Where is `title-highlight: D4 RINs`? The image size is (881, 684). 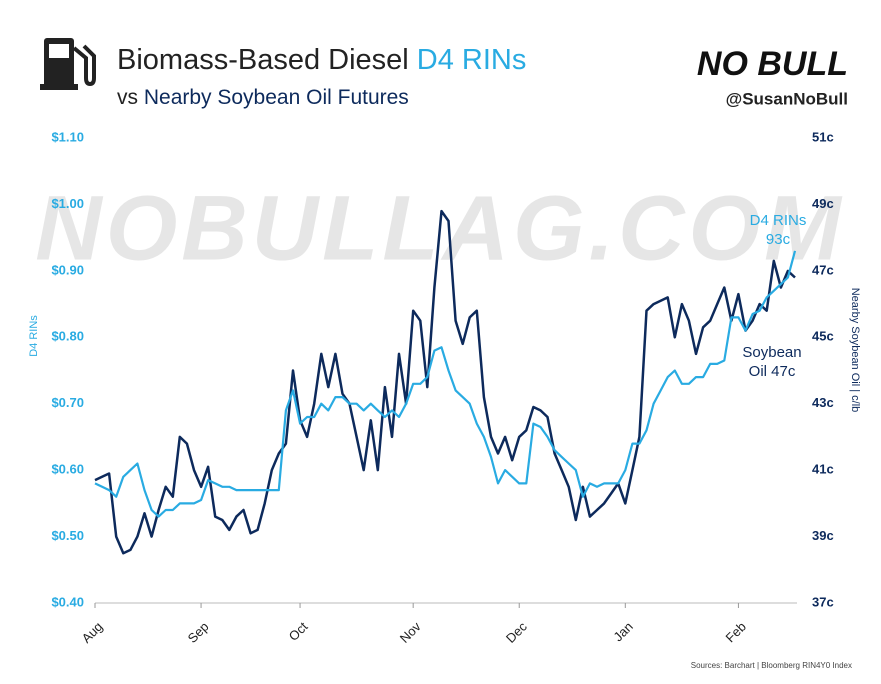 title-highlight: D4 RINs is located at coordinates (472, 60).